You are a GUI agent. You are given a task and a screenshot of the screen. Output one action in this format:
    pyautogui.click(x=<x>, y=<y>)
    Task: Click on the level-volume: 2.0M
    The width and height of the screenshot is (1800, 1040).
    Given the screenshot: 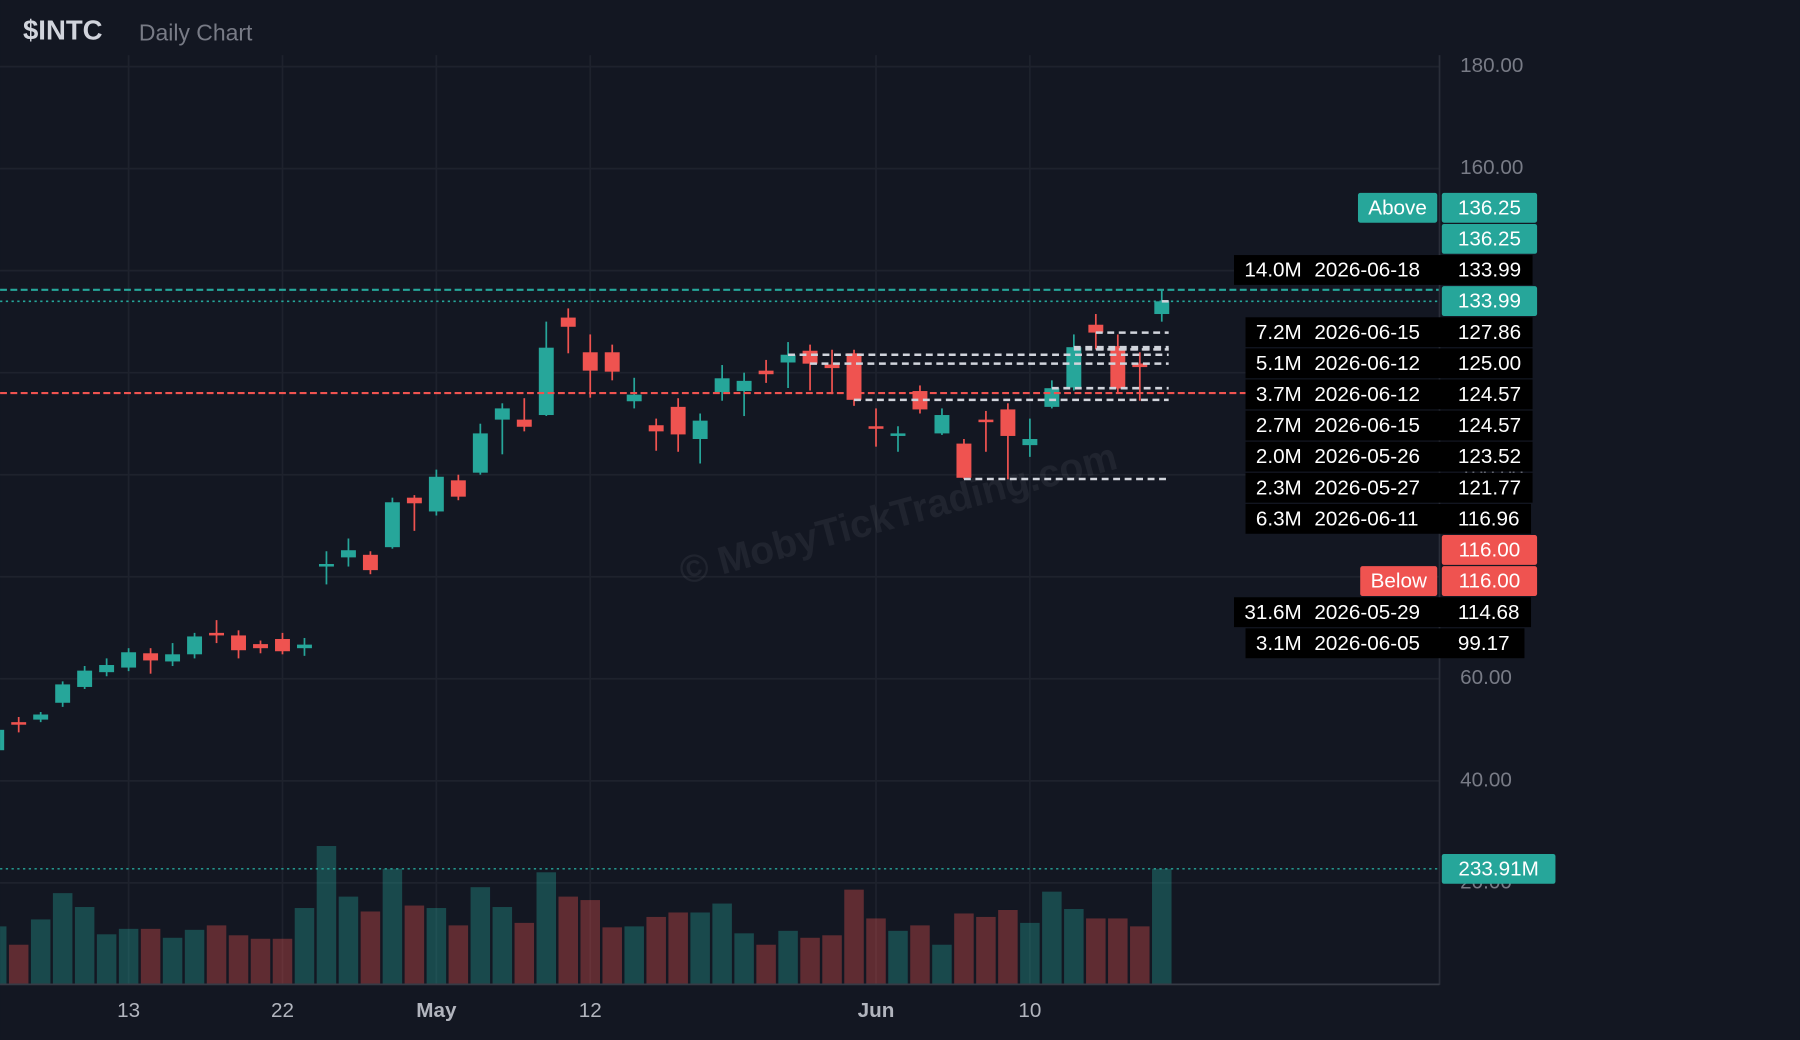 What is the action you would take?
    pyautogui.click(x=1279, y=456)
    